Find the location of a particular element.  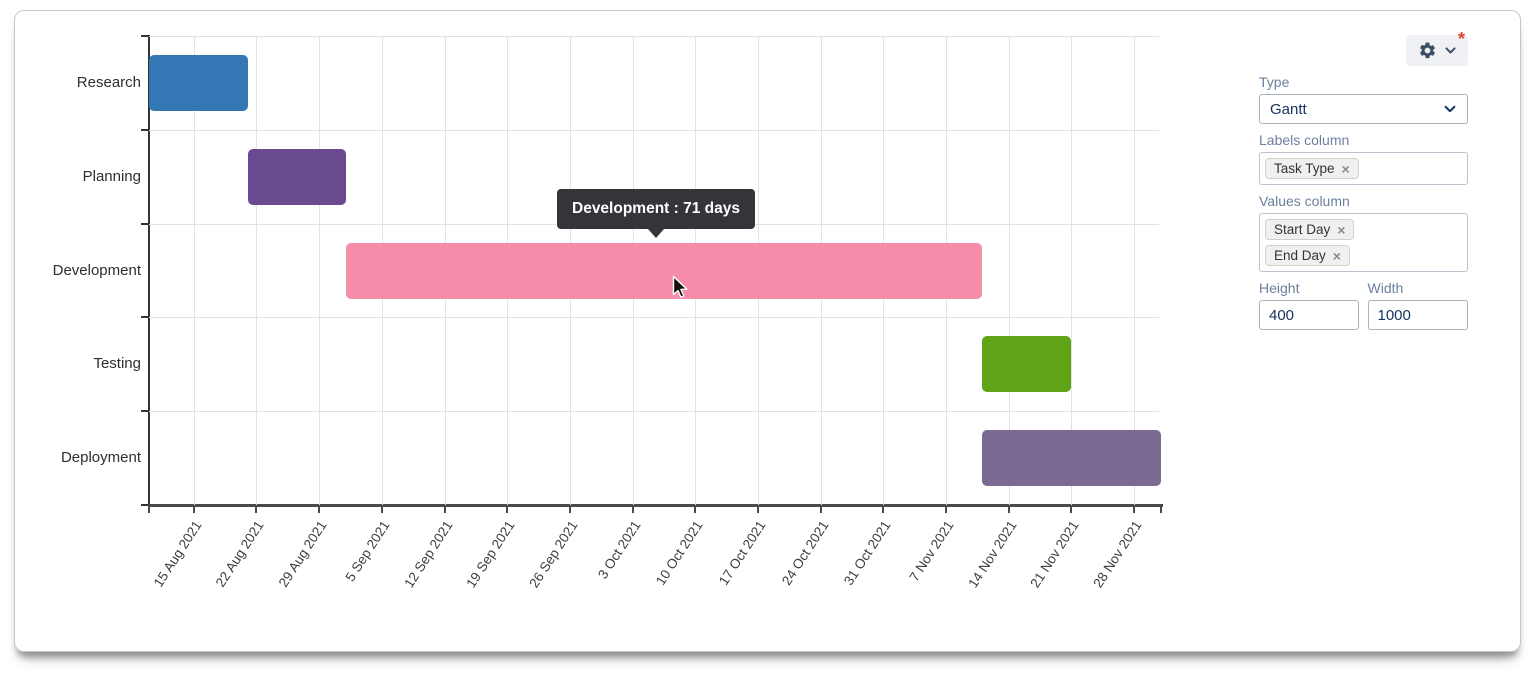

x-axis-line is located at coordinates (656, 505).